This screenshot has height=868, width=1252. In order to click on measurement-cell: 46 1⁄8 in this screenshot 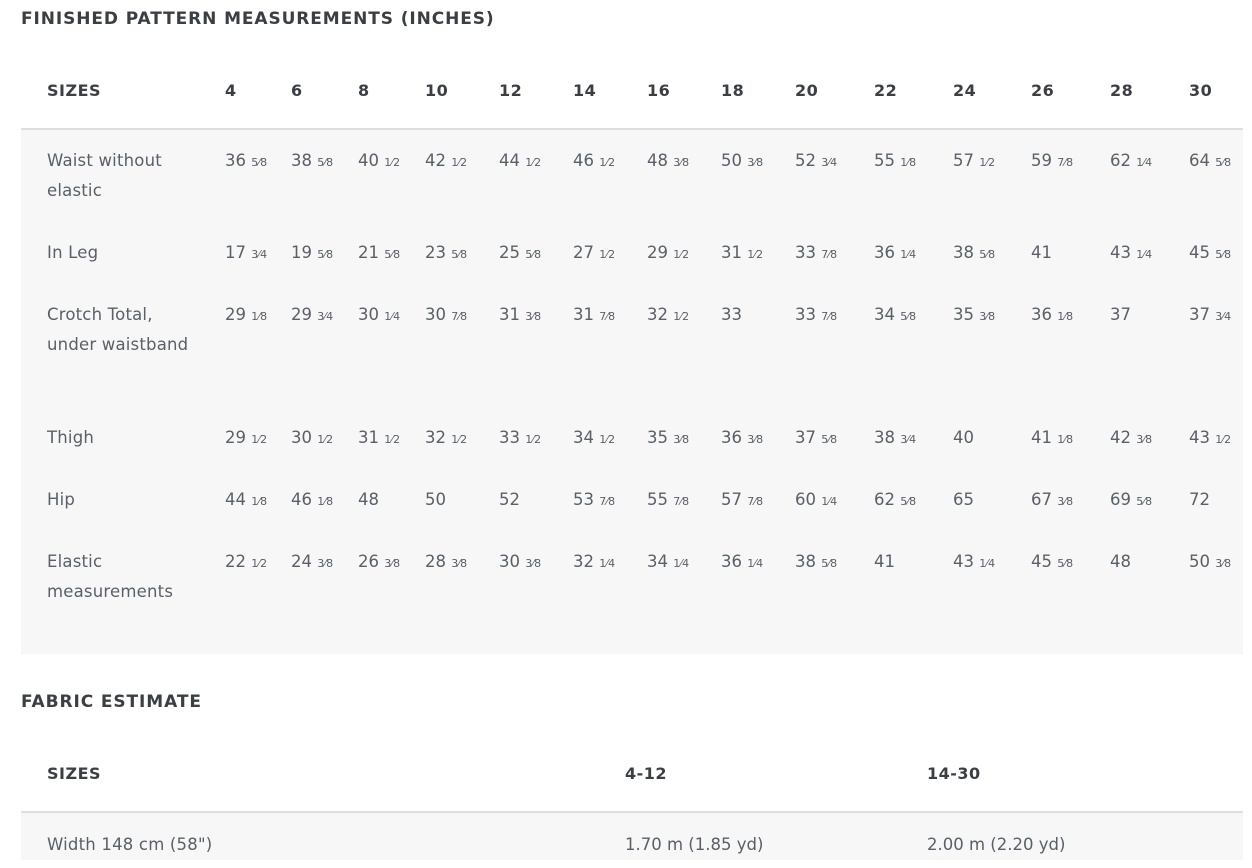, I will do `click(312, 499)`.